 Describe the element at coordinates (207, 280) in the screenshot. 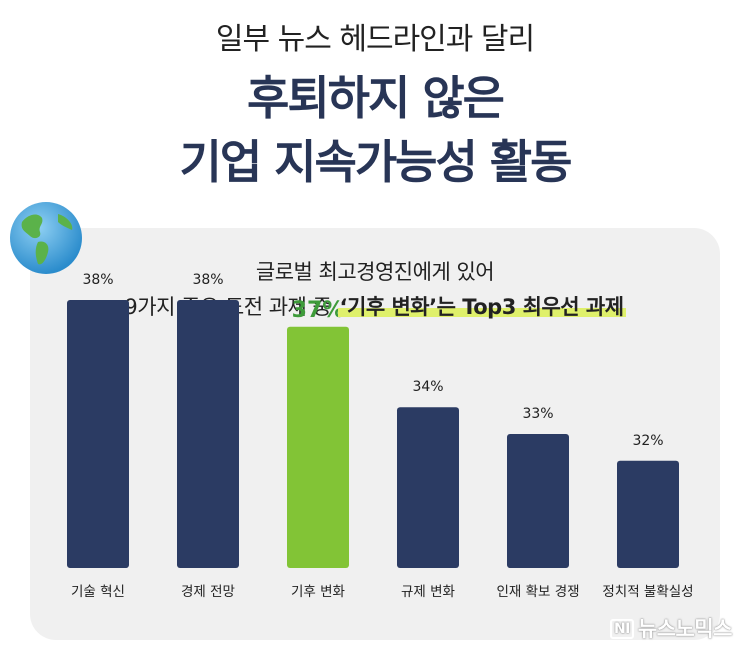

I see `bar-value-label-2: 38%` at that location.